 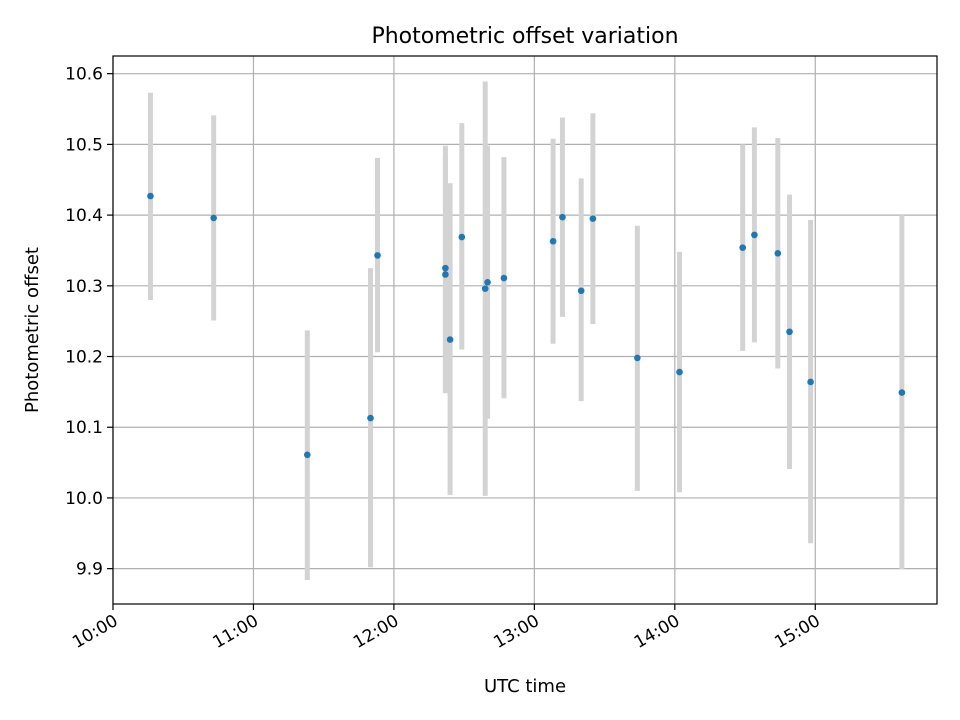 I want to click on y-axis-ticks: 9.9 10.0 10.1 10.2 10.3 10.4 10.5 10.6, so click(x=89, y=322).